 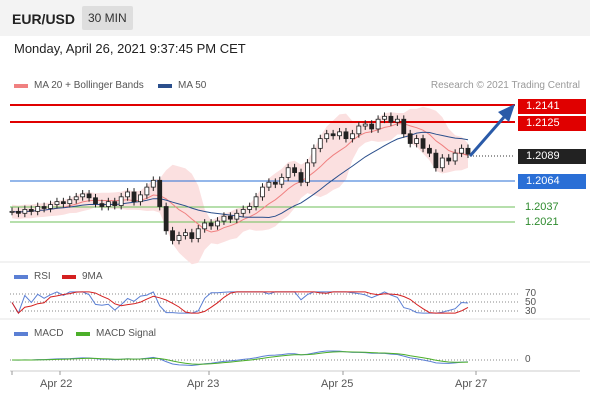 I want to click on macd-swatch, so click(x=21, y=333).